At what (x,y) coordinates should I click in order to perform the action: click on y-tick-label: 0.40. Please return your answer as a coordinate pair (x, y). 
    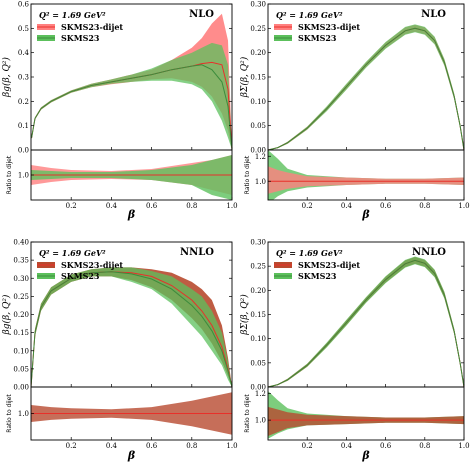
    Looking at the image, I should click on (21, 243).